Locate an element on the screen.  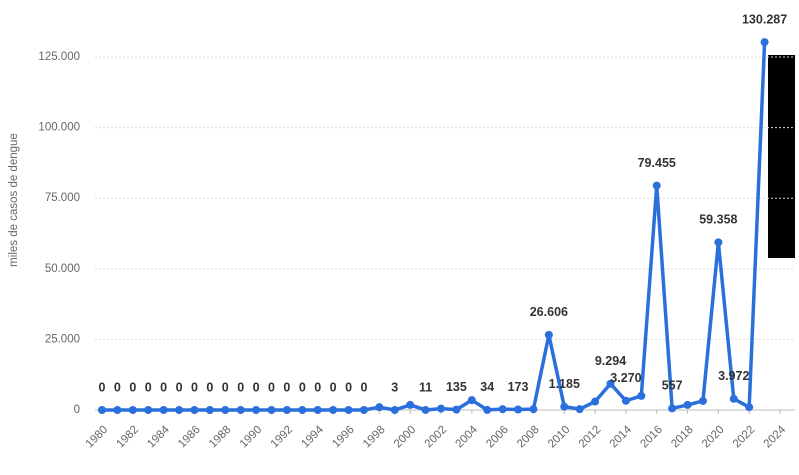
x-tick-label: 1998 is located at coordinates (374, 437).